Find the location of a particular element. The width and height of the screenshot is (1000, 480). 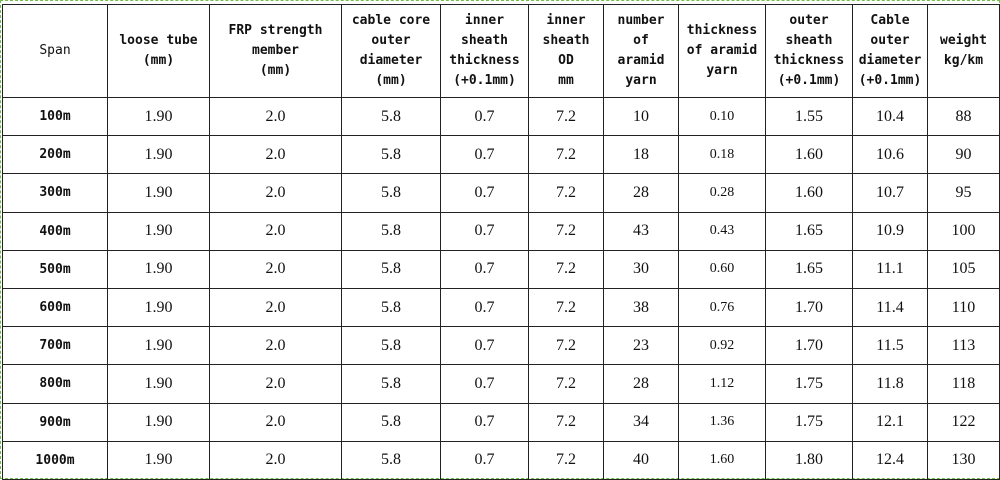

column-header: Span is located at coordinates (55, 51).